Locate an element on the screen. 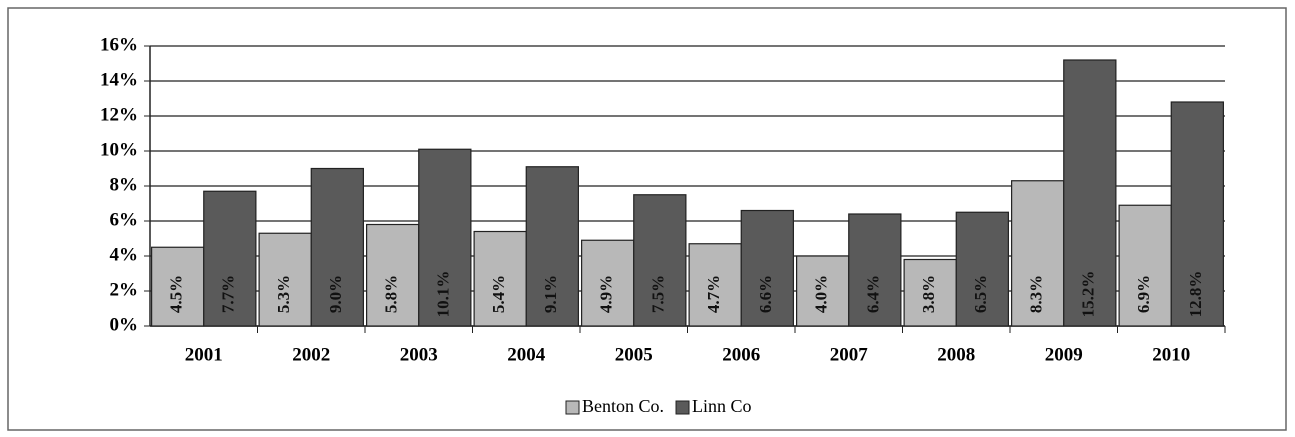  x-tick-label: 2009 is located at coordinates (1064, 354).